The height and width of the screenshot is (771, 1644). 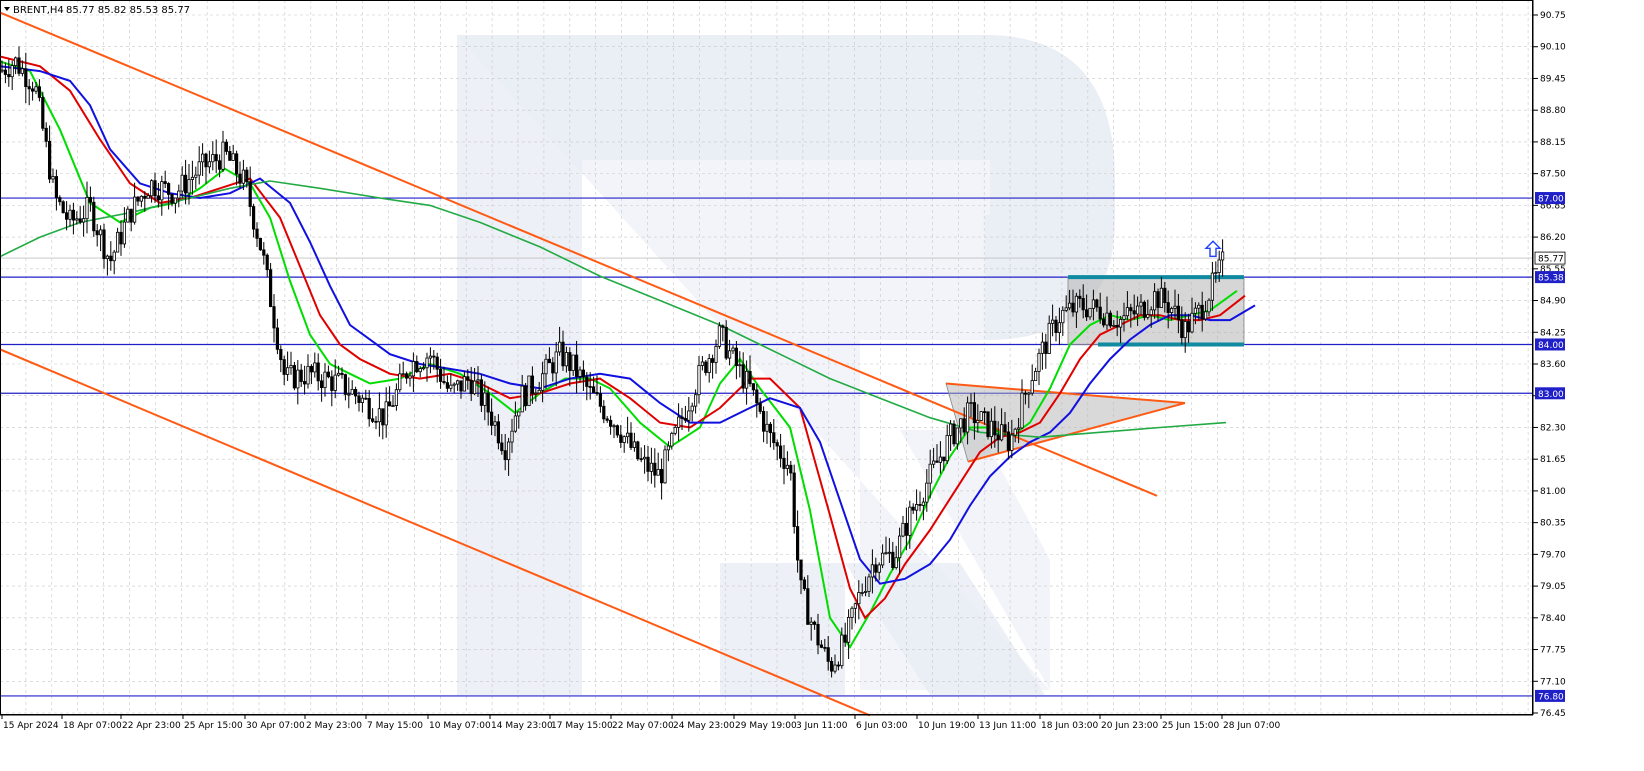 What do you see at coordinates (1553, 302) in the screenshot?
I see `y-tick-label: 84.90` at bounding box center [1553, 302].